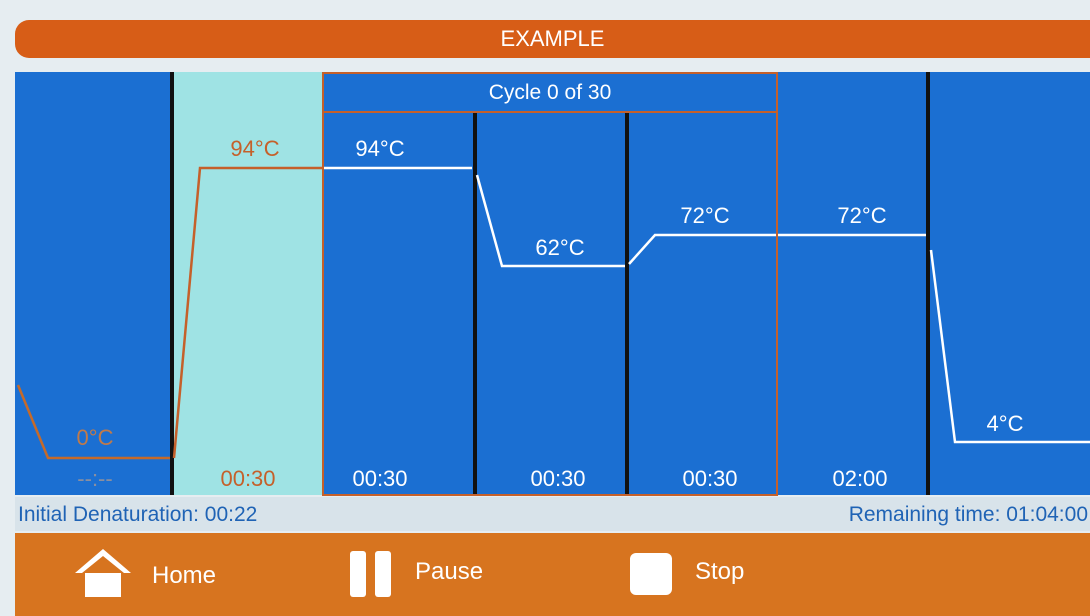  I want to click on step-temp: 62°C, so click(560, 247).